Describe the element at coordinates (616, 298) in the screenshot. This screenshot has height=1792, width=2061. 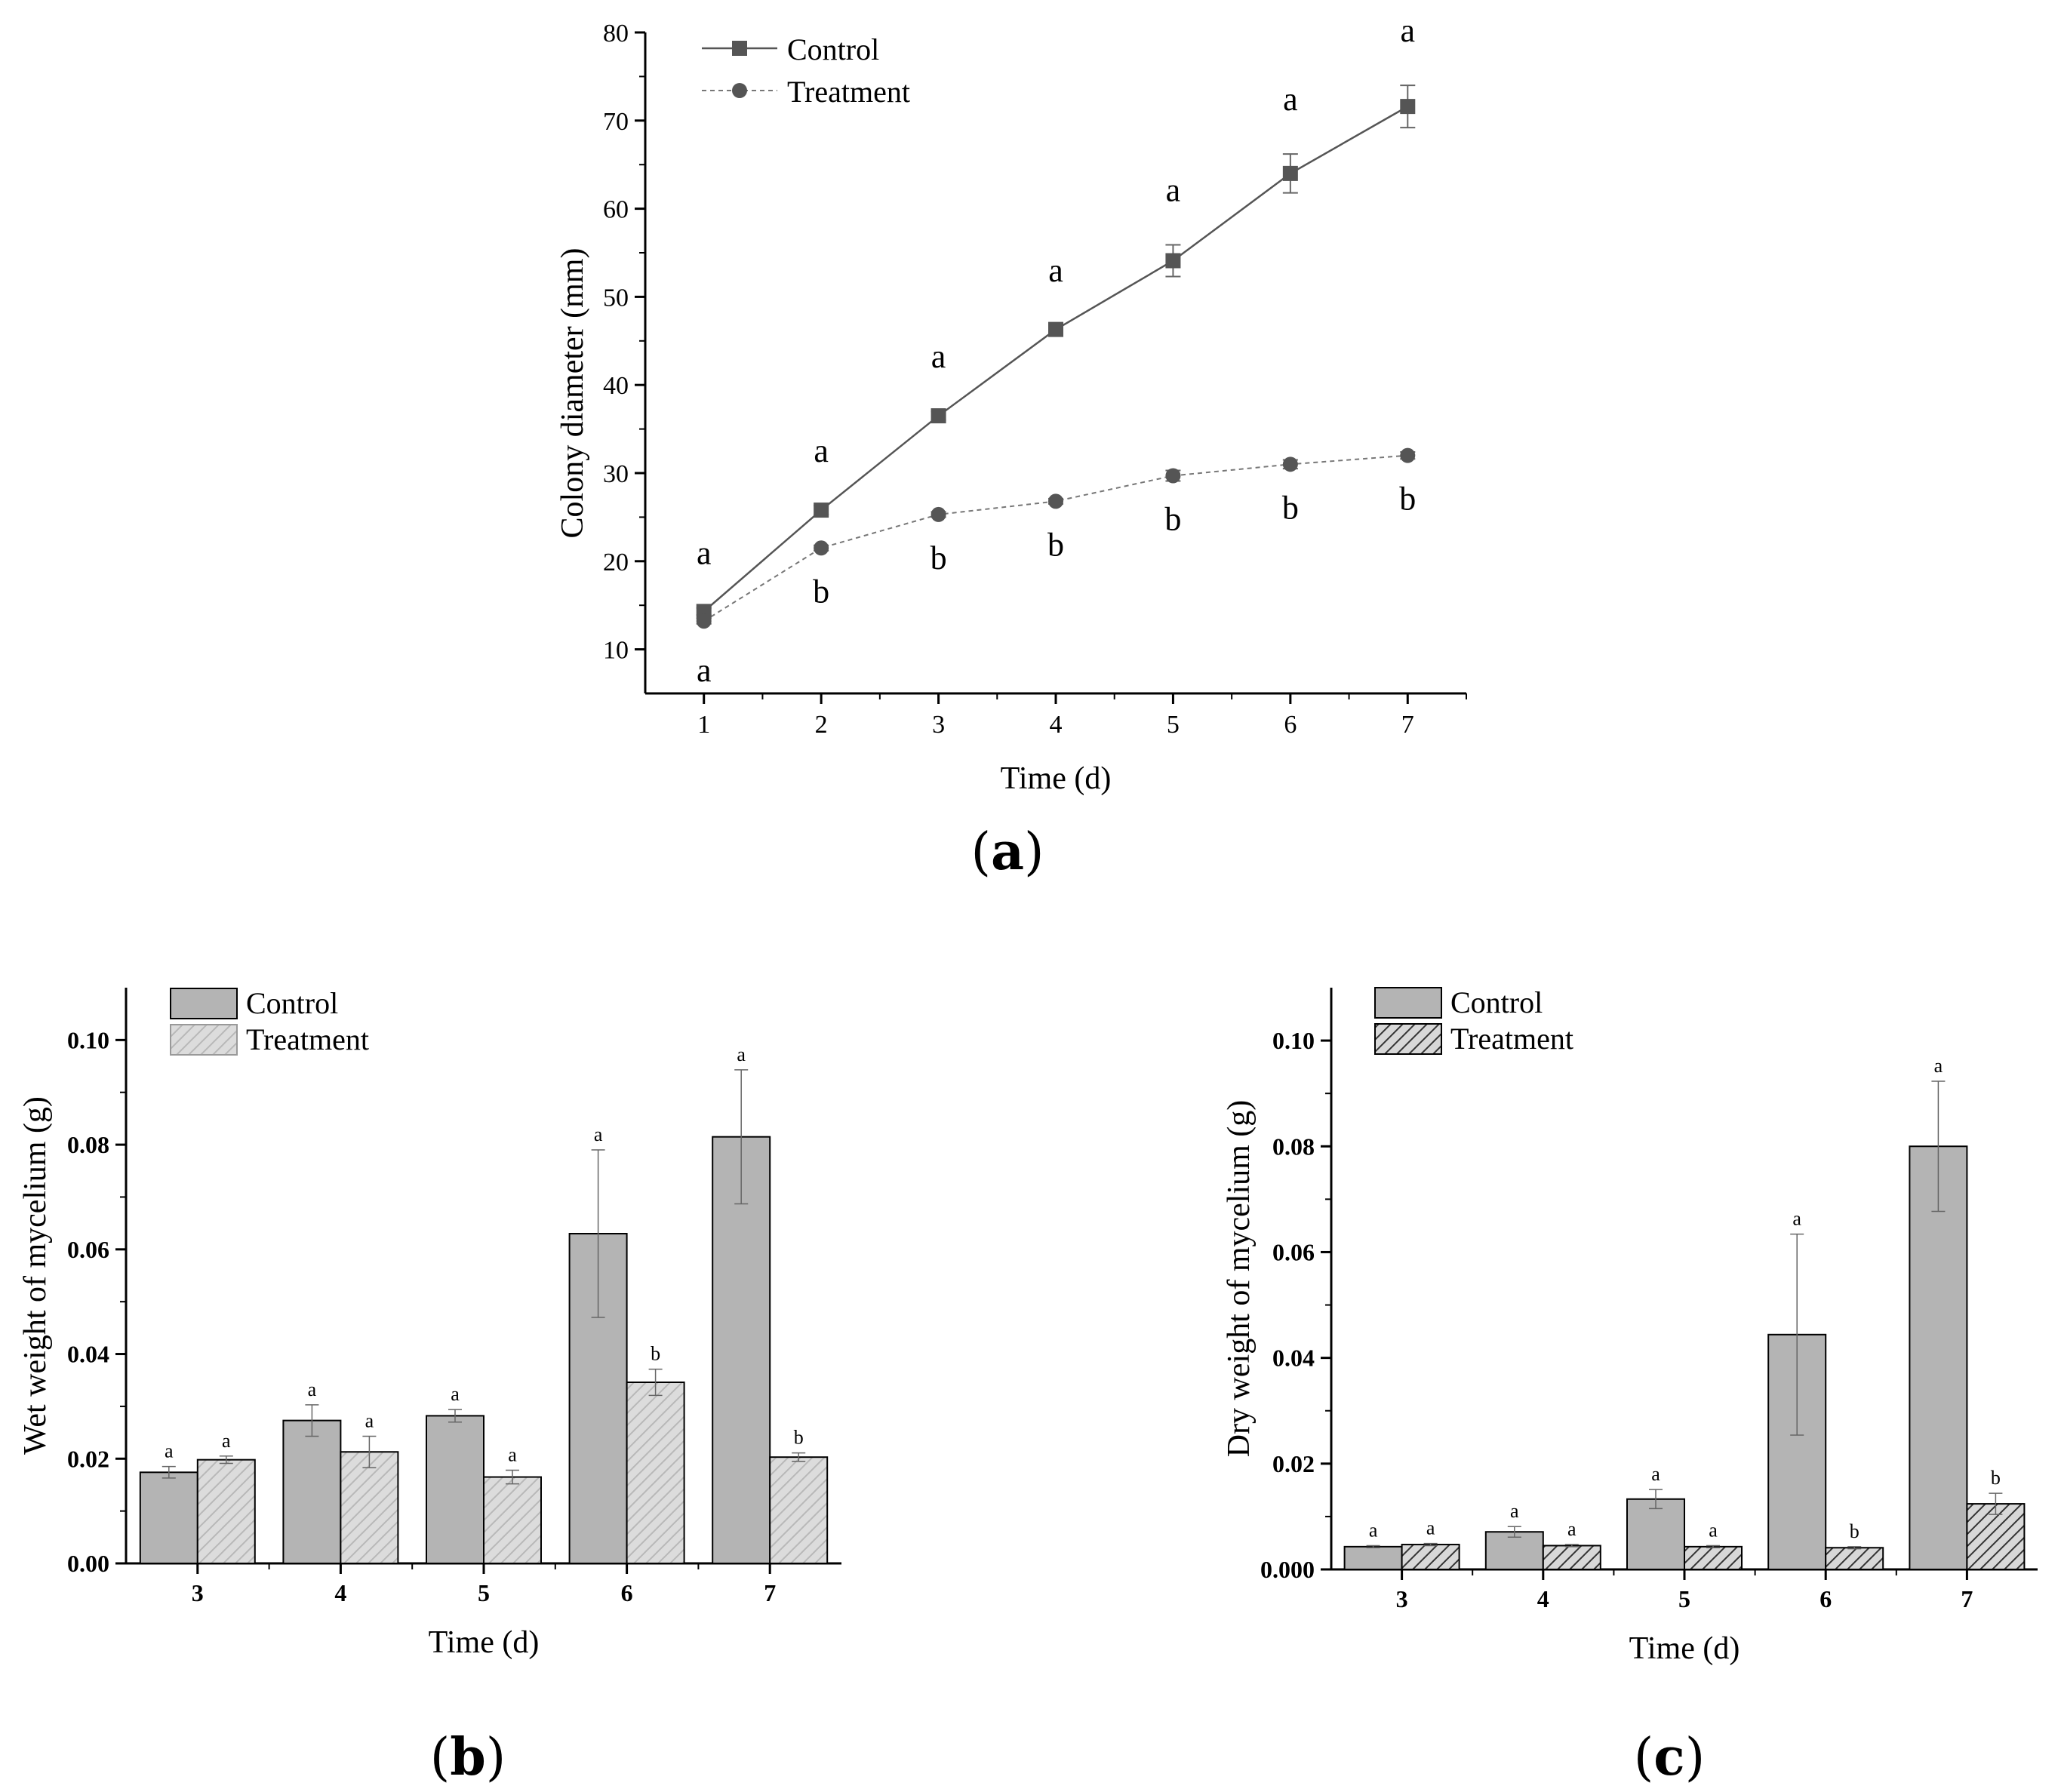
I see `y-tick-label: 50` at that location.